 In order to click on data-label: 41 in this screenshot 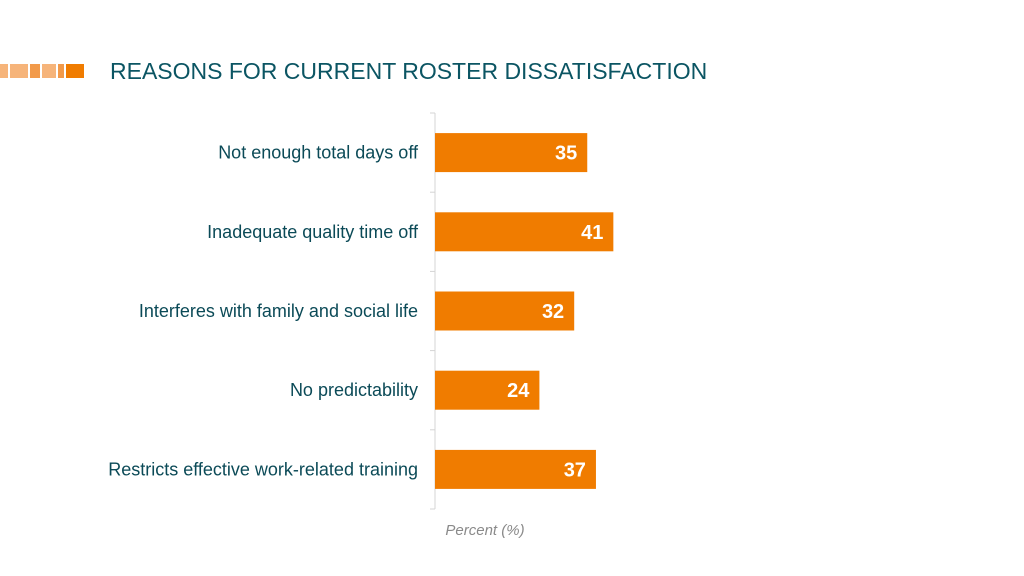, I will do `click(592, 233)`.